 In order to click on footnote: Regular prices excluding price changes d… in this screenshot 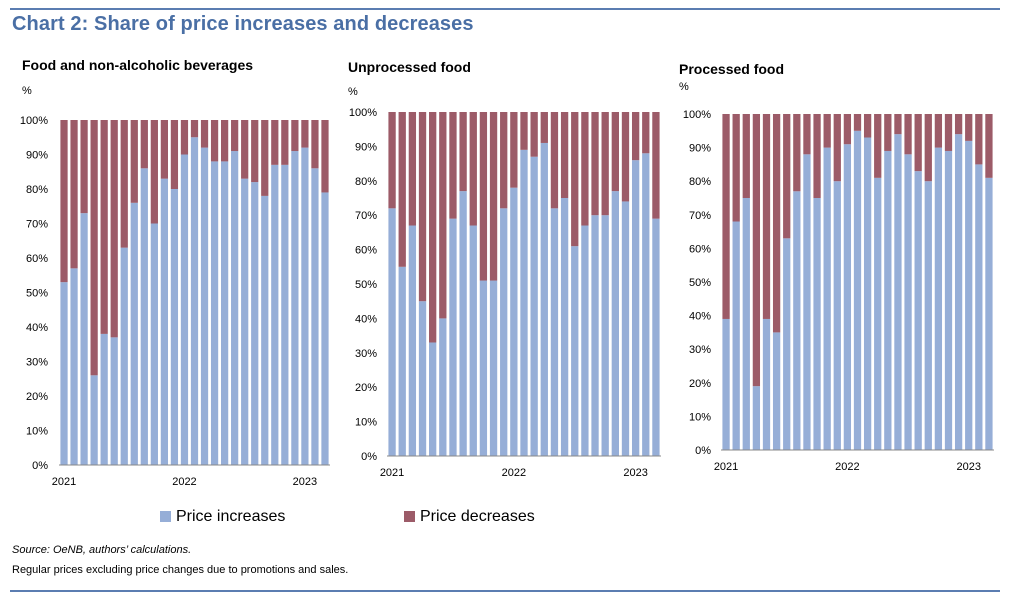, I will do `click(180, 570)`.